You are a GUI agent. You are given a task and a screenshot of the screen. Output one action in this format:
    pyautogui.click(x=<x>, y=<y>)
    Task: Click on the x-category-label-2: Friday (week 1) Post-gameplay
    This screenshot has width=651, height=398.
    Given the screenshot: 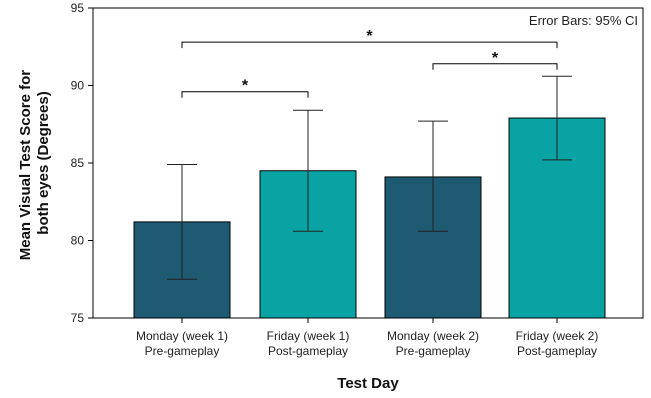 What is the action you would take?
    pyautogui.click(x=308, y=343)
    